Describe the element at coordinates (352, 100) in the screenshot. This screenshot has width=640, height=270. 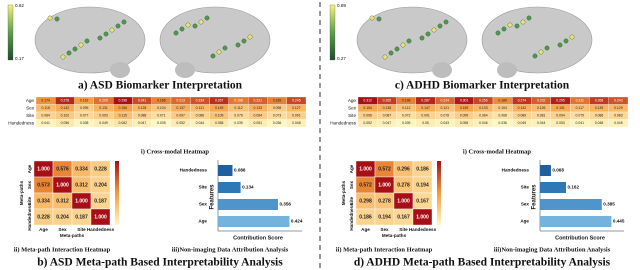
I see `row-label: Age` at that location.